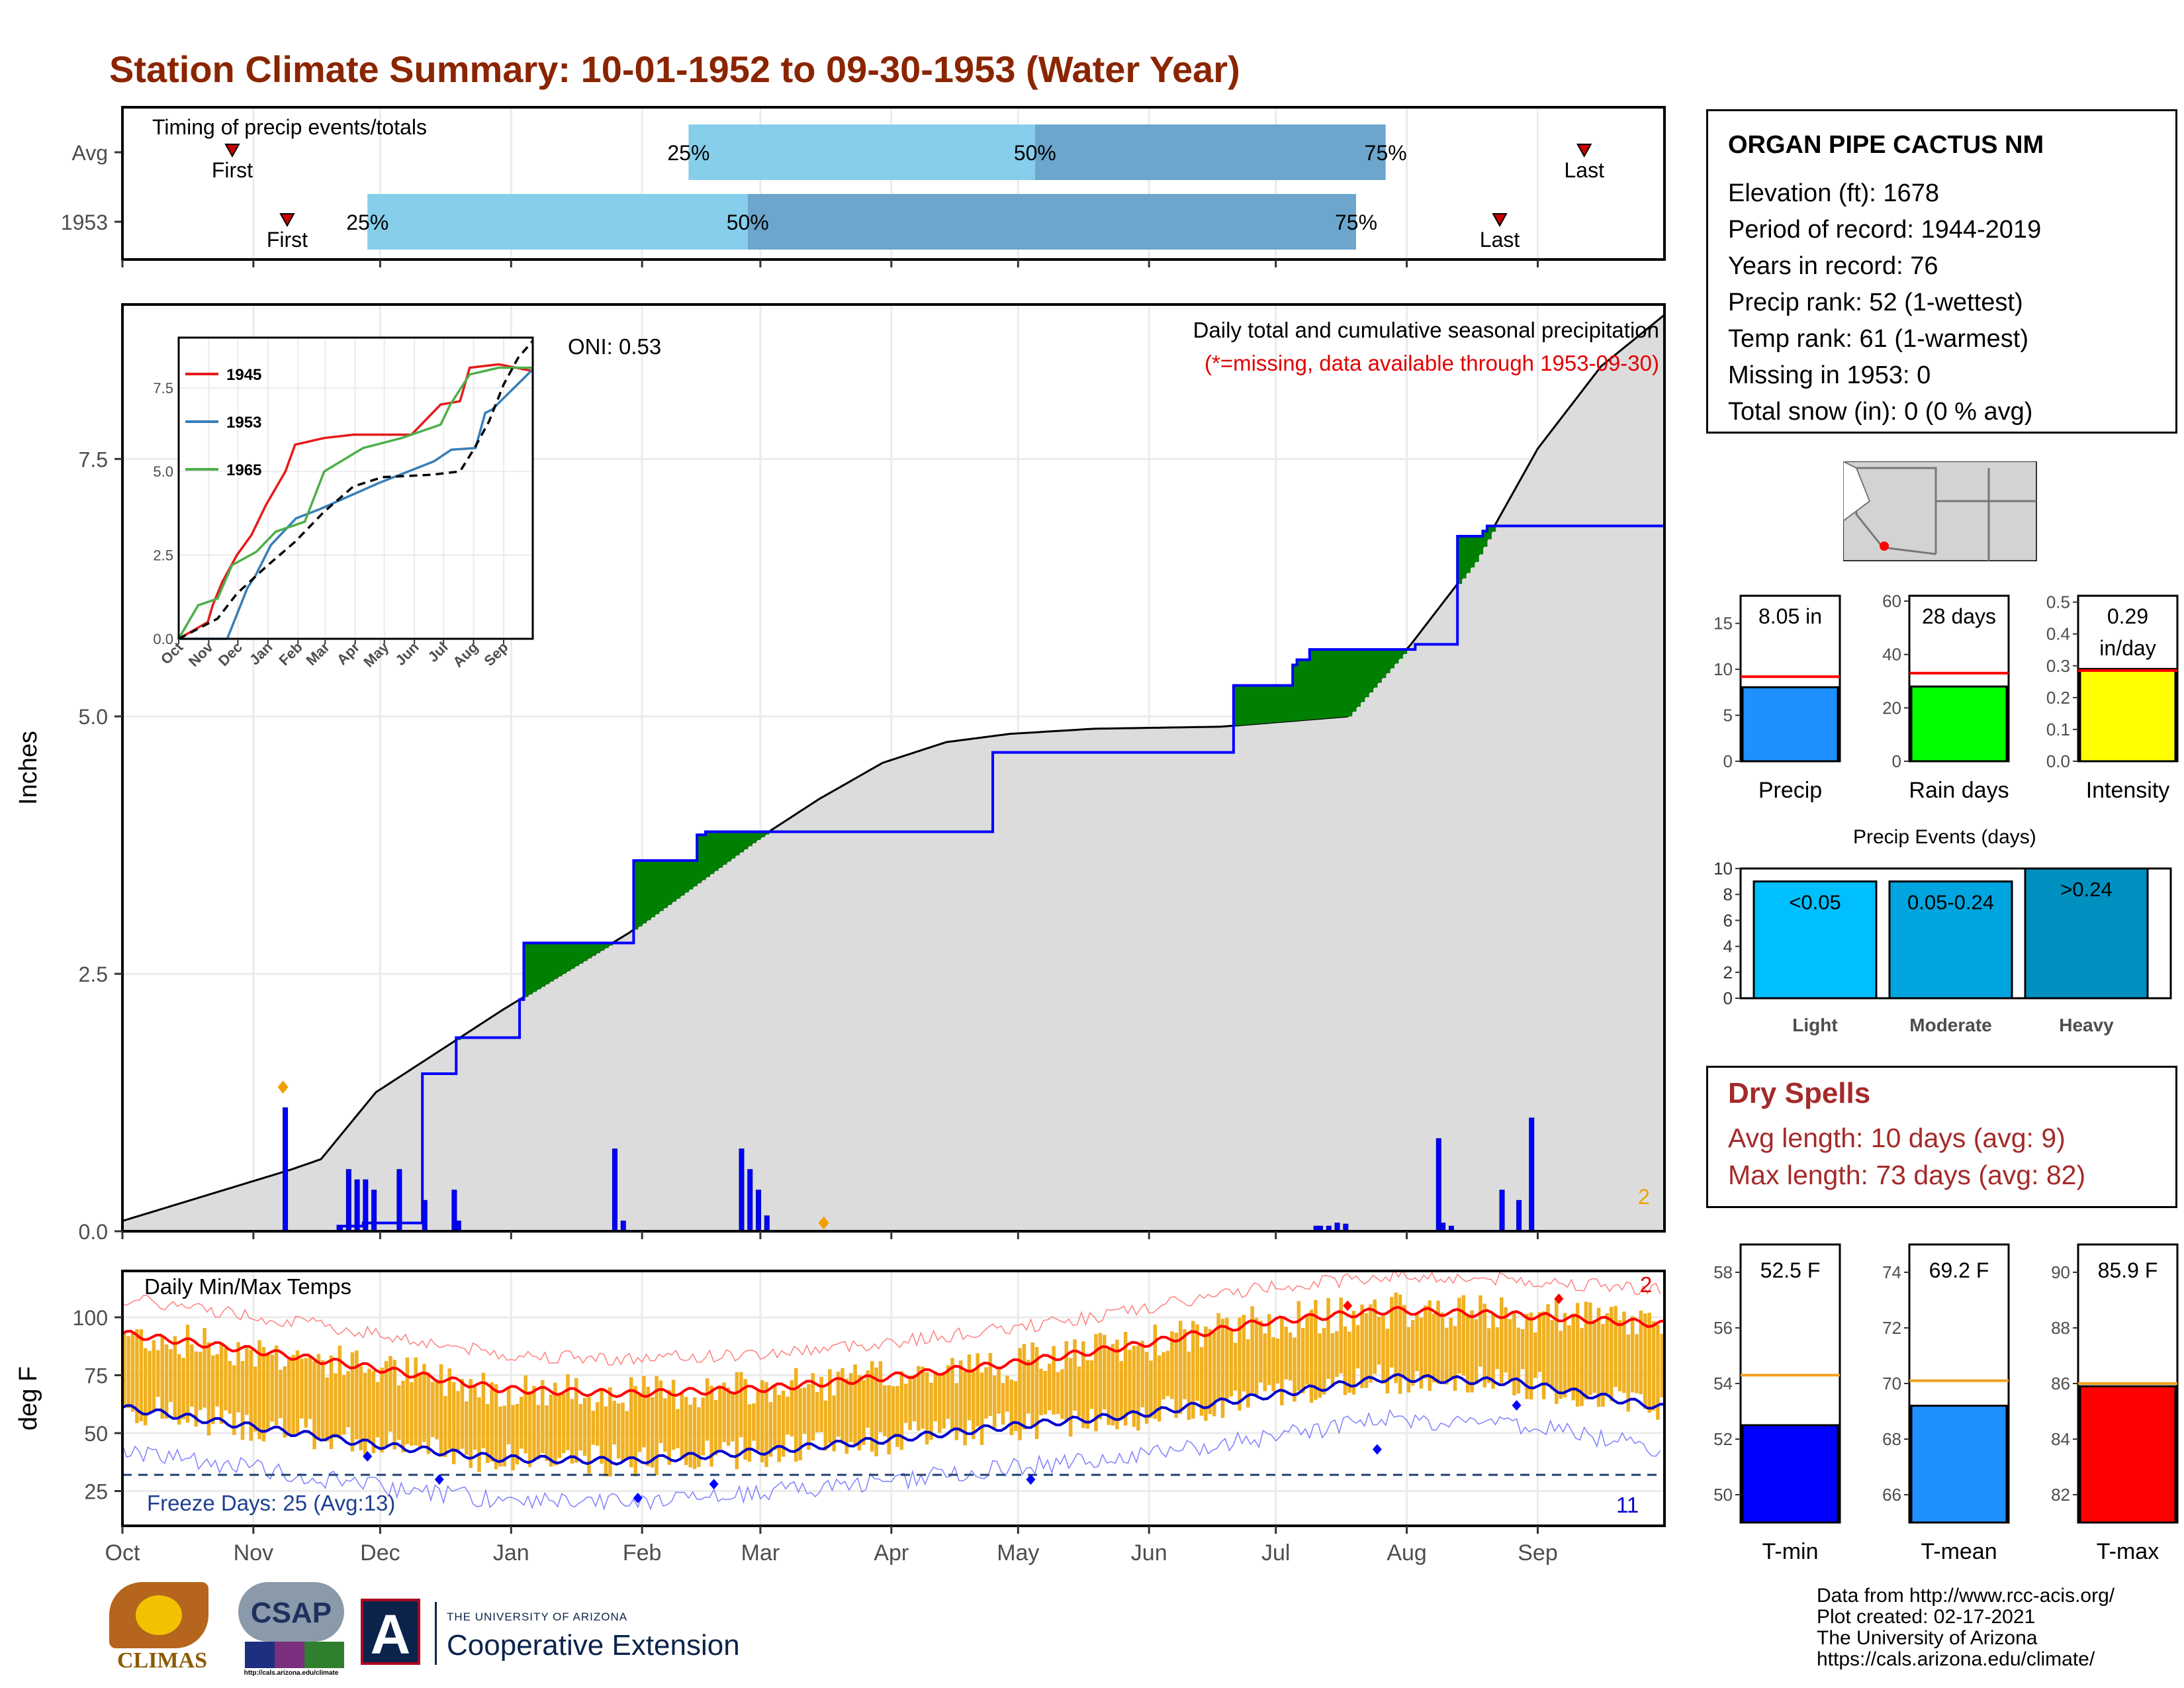  I want to click on temp-summary-category-label: T-max, so click(2128, 1551).